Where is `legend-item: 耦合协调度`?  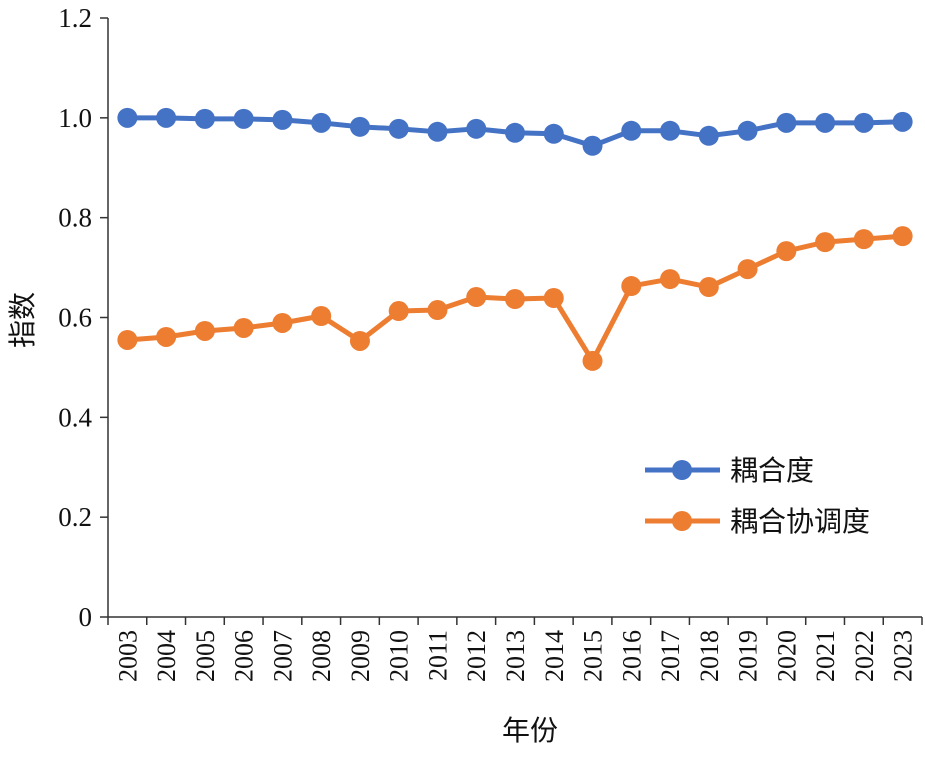
legend-item: 耦合协调度 is located at coordinates (757, 522).